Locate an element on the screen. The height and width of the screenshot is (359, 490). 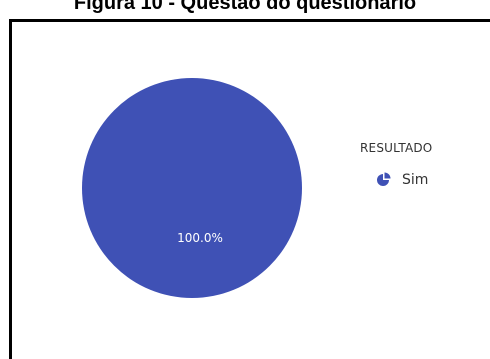
figure-title: Figura 10 - Questão do questionário is located at coordinates (245, 7).